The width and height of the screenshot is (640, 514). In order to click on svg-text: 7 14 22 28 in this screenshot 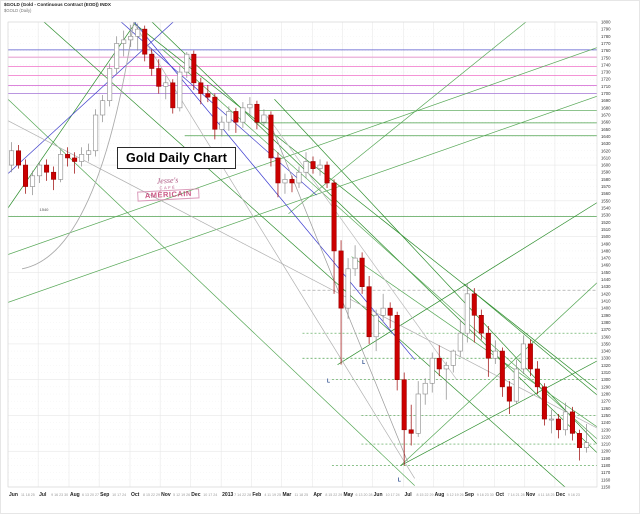, I will do `click(242, 495)`.